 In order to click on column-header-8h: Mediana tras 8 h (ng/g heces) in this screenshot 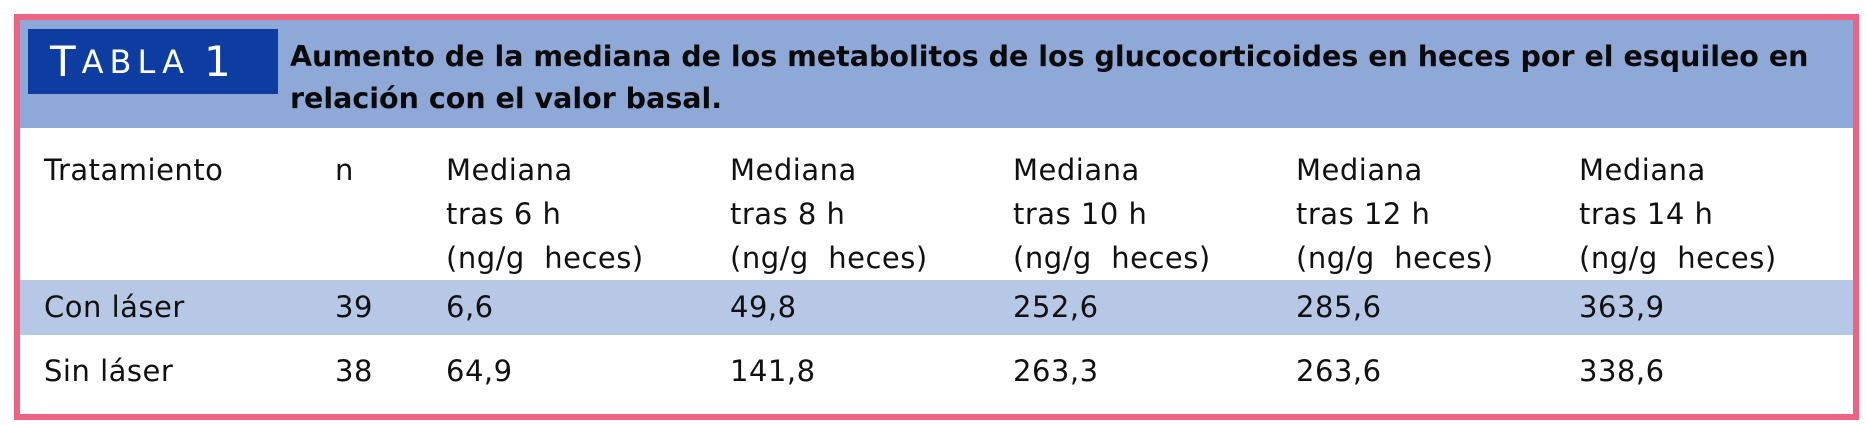, I will do `click(829, 214)`.